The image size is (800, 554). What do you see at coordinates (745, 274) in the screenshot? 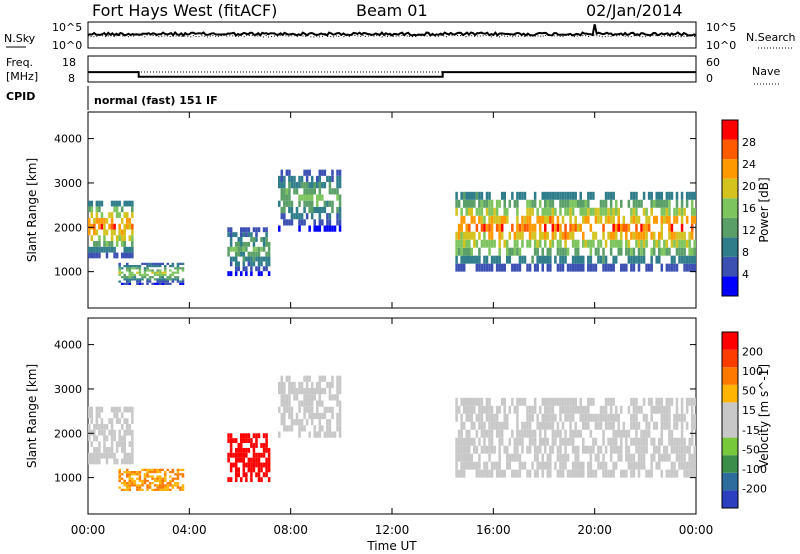
I see `colorbar-tick-label: 4` at bounding box center [745, 274].